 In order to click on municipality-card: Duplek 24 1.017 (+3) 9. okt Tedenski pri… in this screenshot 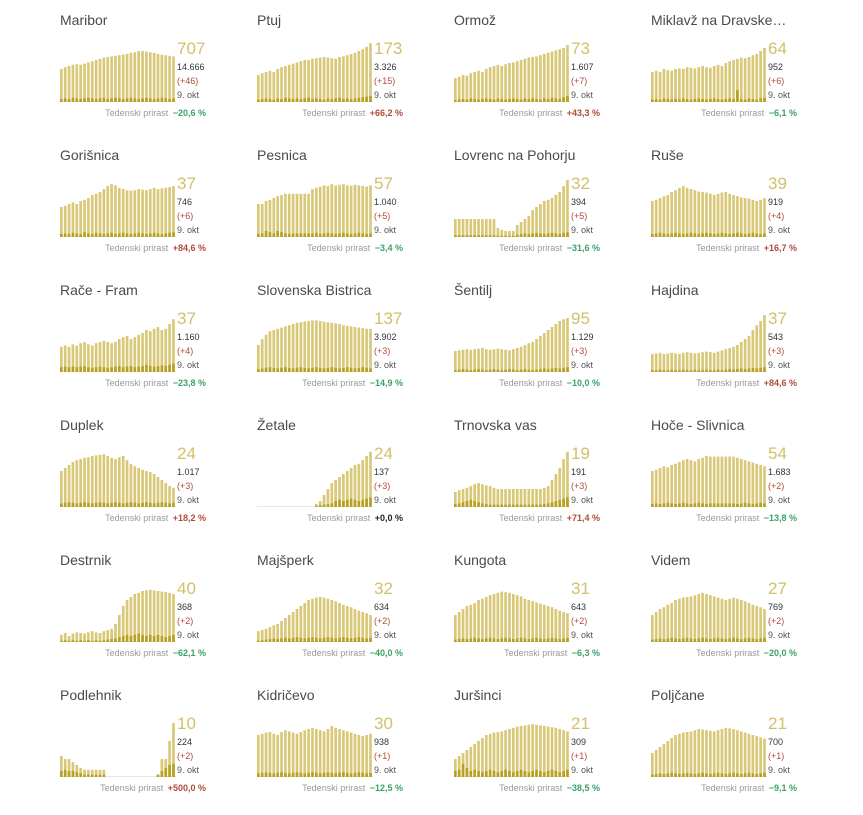, I will do `click(155, 480)`.